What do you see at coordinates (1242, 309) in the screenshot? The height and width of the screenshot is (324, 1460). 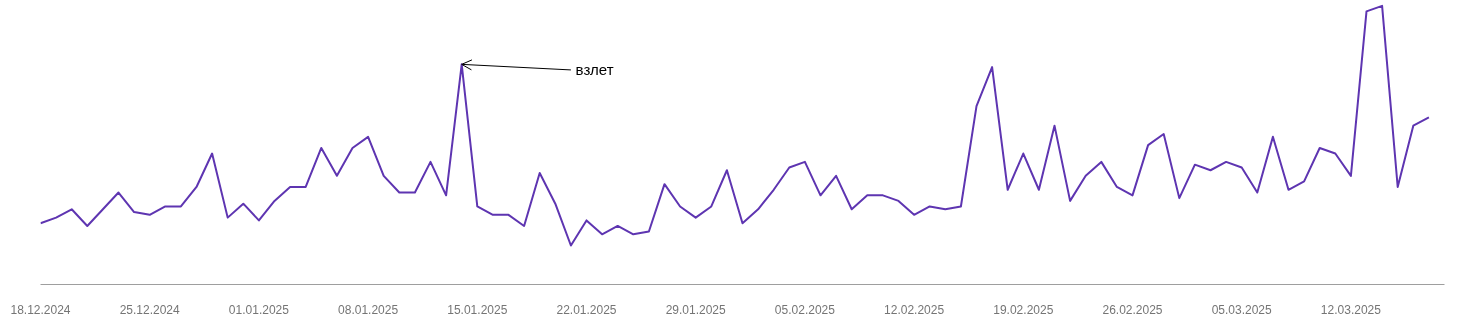 I see `x-tick-label: 05.03.2025` at bounding box center [1242, 309].